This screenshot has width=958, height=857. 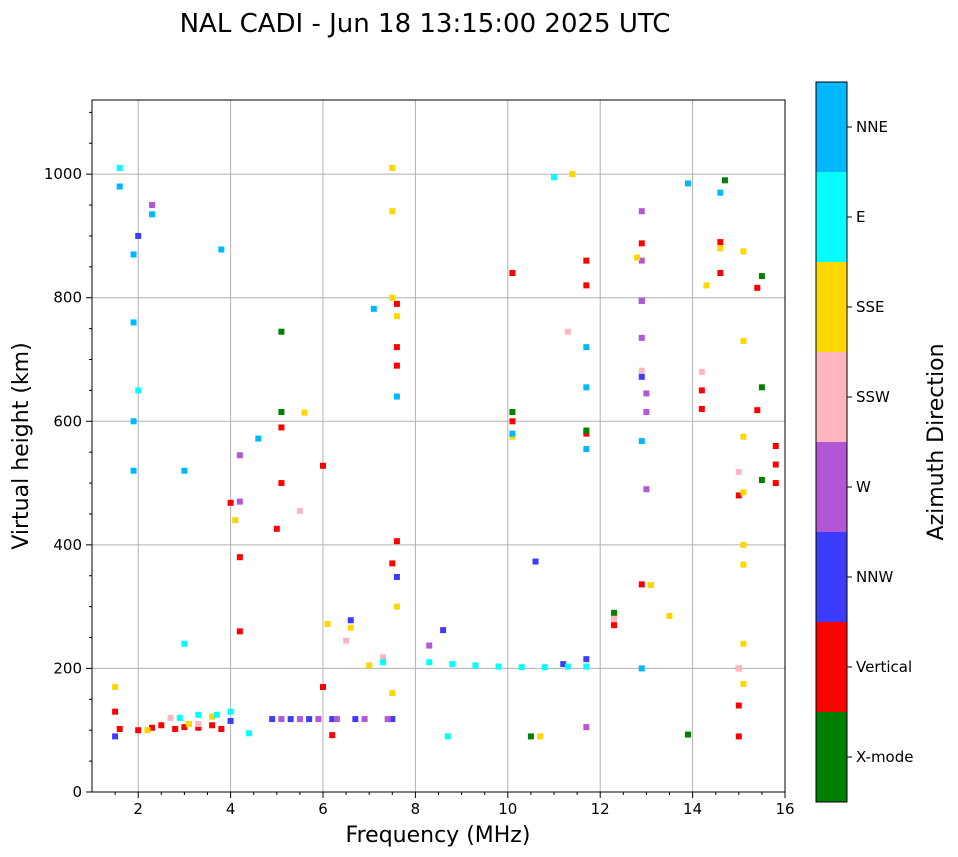 What do you see at coordinates (884, 667) in the screenshot?
I see `colorbar-tick-label: Vertical` at bounding box center [884, 667].